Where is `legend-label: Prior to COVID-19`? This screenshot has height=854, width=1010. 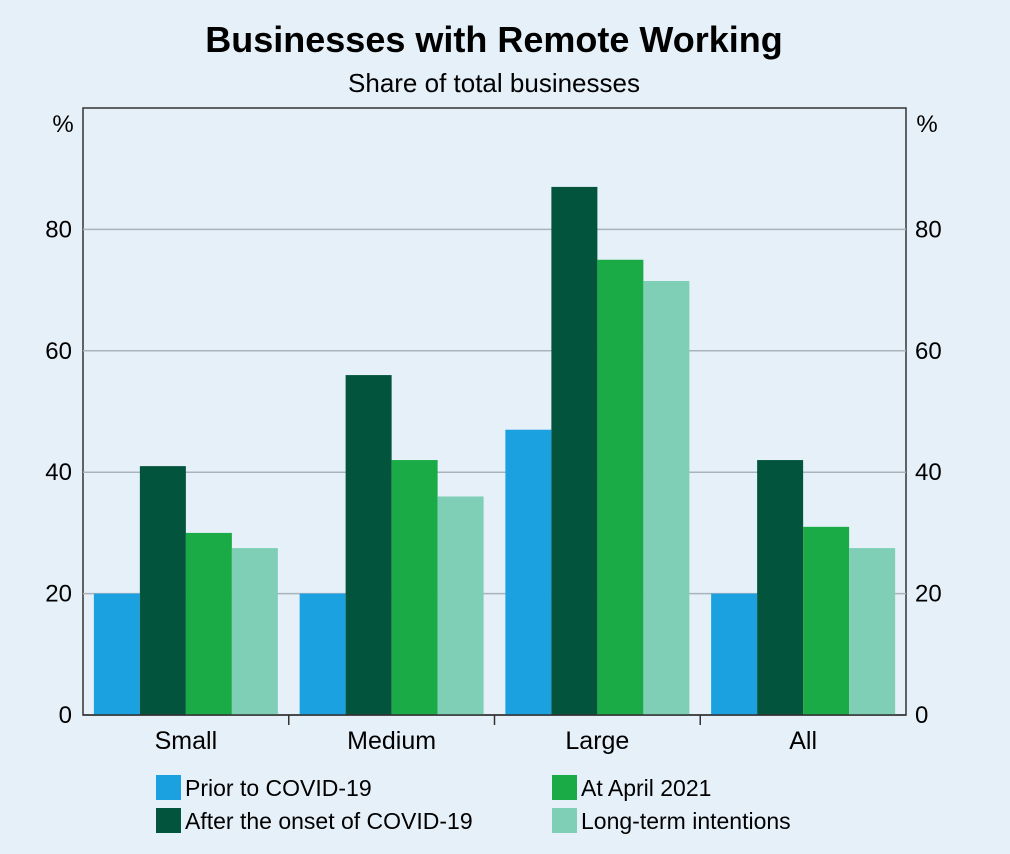
legend-label: Prior to COVID-19 is located at coordinates (278, 788).